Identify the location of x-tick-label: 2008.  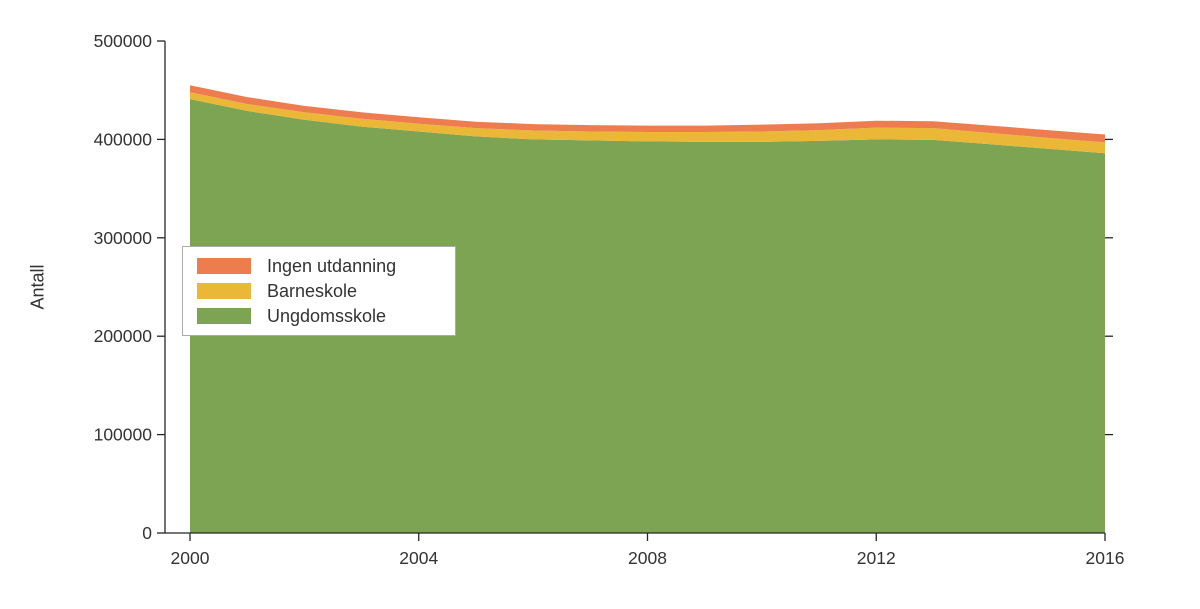
(647, 558).